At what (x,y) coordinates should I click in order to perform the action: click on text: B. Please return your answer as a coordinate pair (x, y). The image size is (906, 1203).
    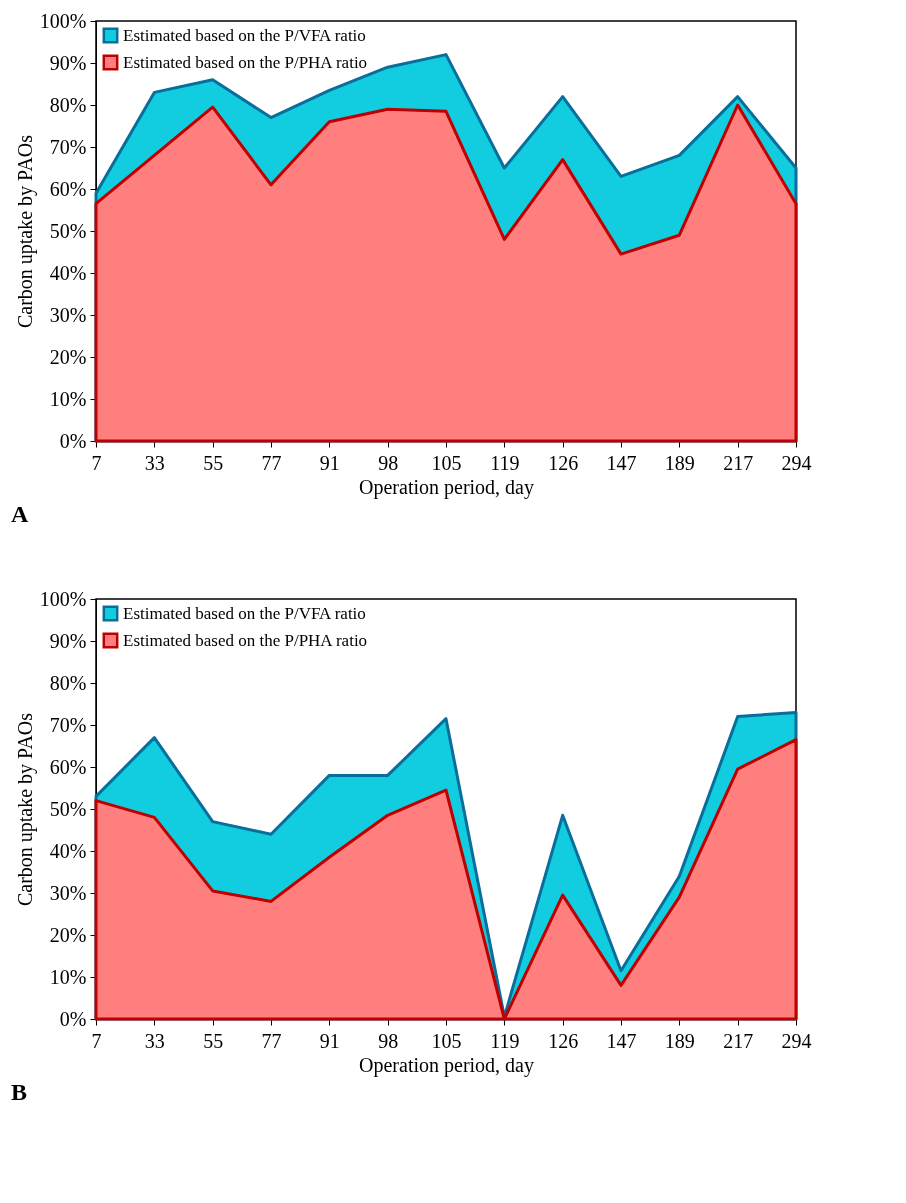
    Looking at the image, I should click on (19, 1092).